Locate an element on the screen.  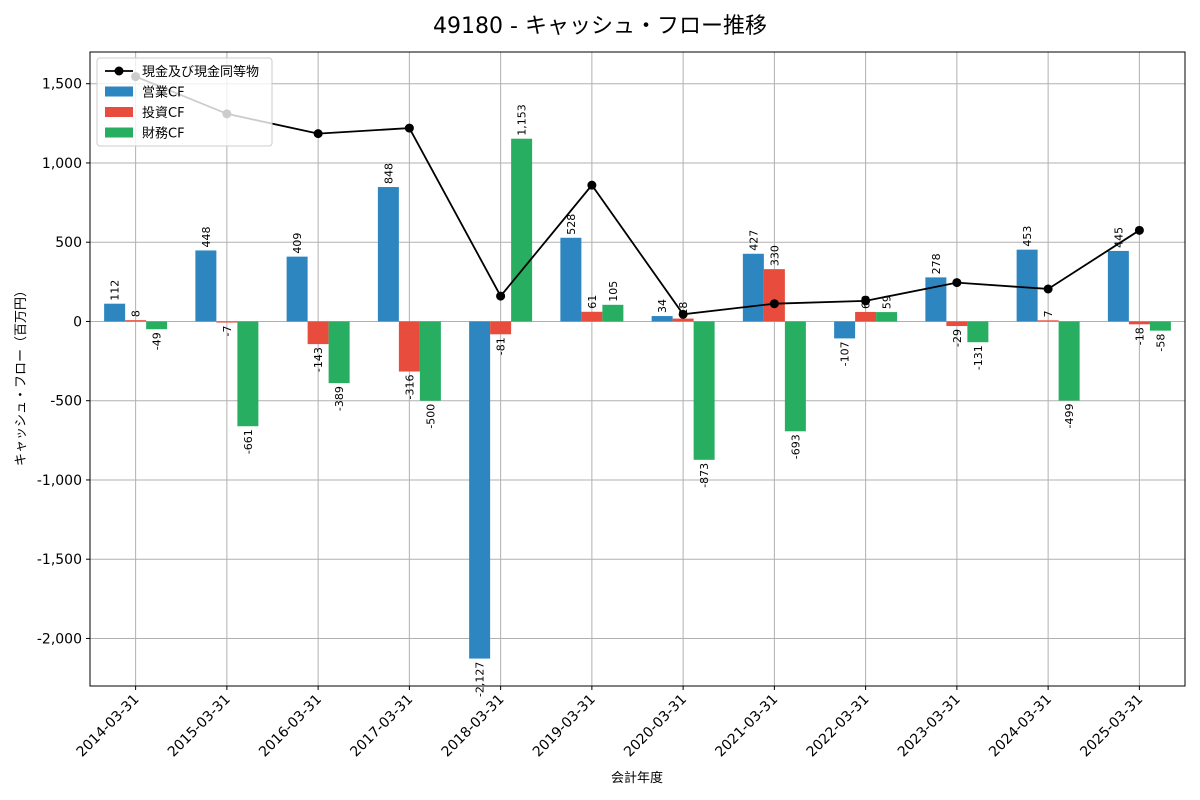
bar-投資CF-2023-03-31 is located at coordinates (957, 324).